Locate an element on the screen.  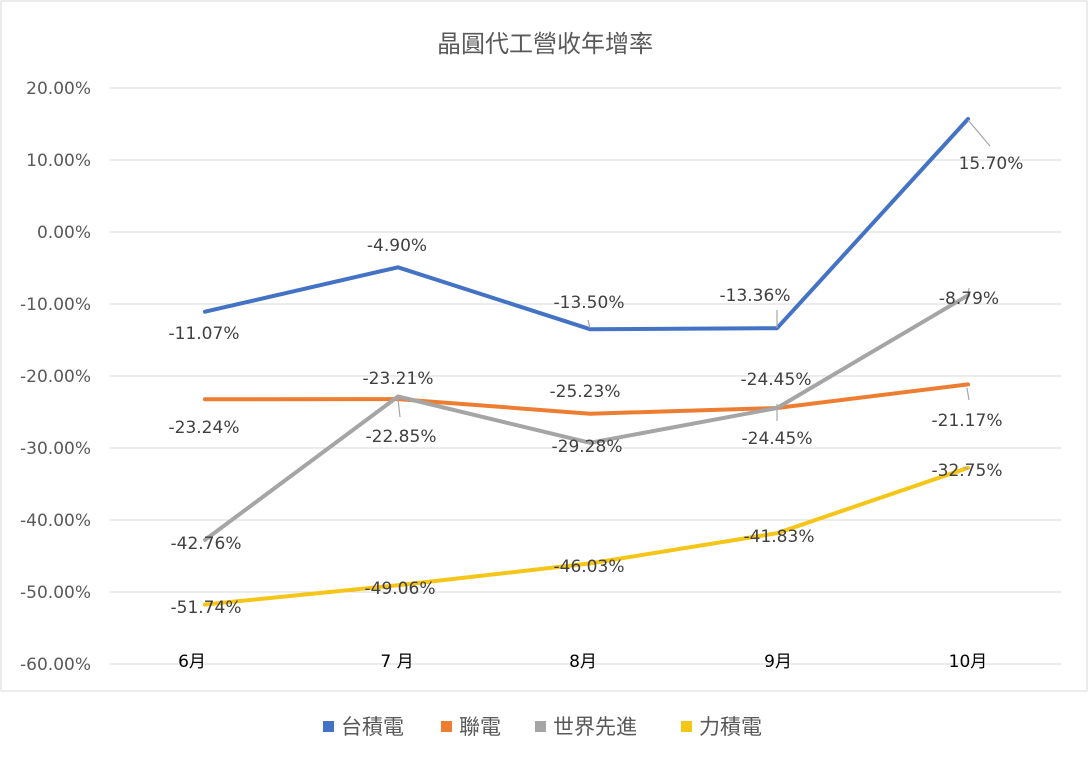
legend-label: 力積電 is located at coordinates (730, 727).